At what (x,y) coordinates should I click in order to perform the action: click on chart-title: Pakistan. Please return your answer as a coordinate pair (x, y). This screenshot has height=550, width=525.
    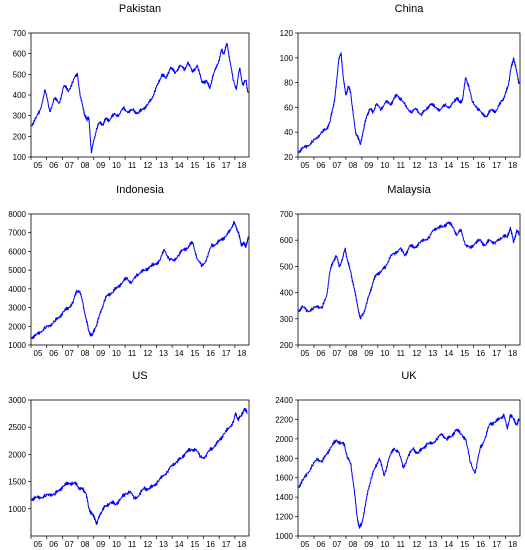
    Looking at the image, I should click on (140, 9).